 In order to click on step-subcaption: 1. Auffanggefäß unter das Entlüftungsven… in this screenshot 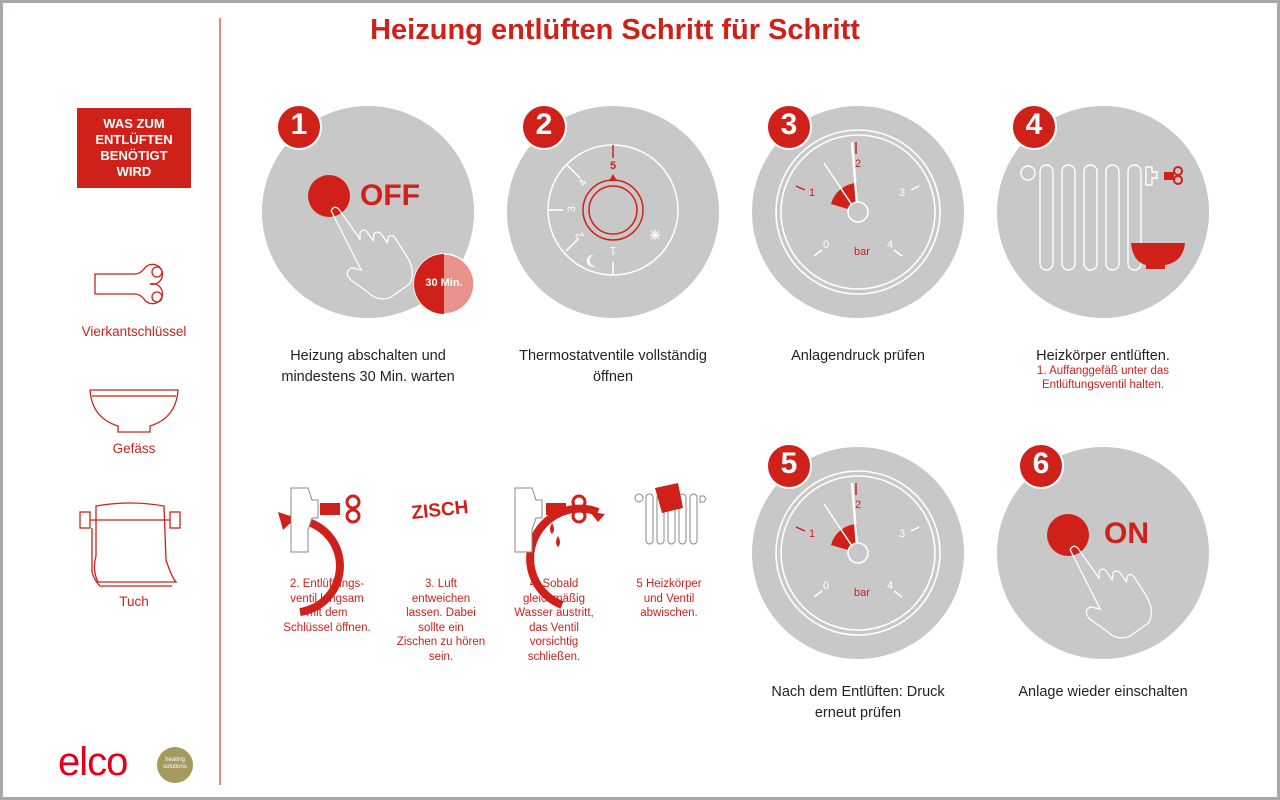, I will do `click(1103, 378)`.